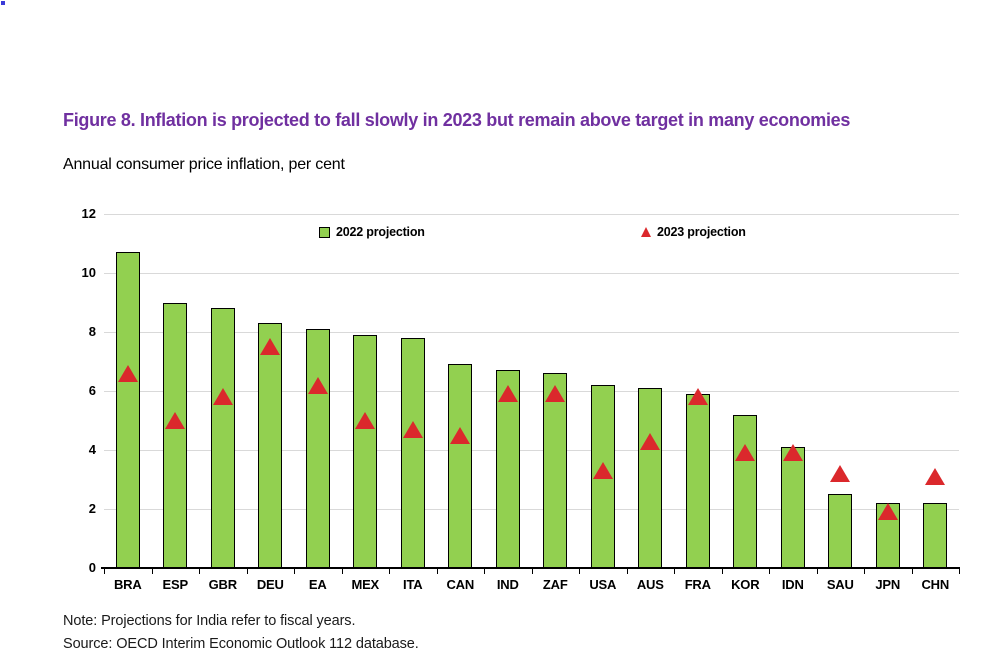 This screenshot has height=666, width=997. I want to click on y-tick-label-2: 2, so click(92, 508).